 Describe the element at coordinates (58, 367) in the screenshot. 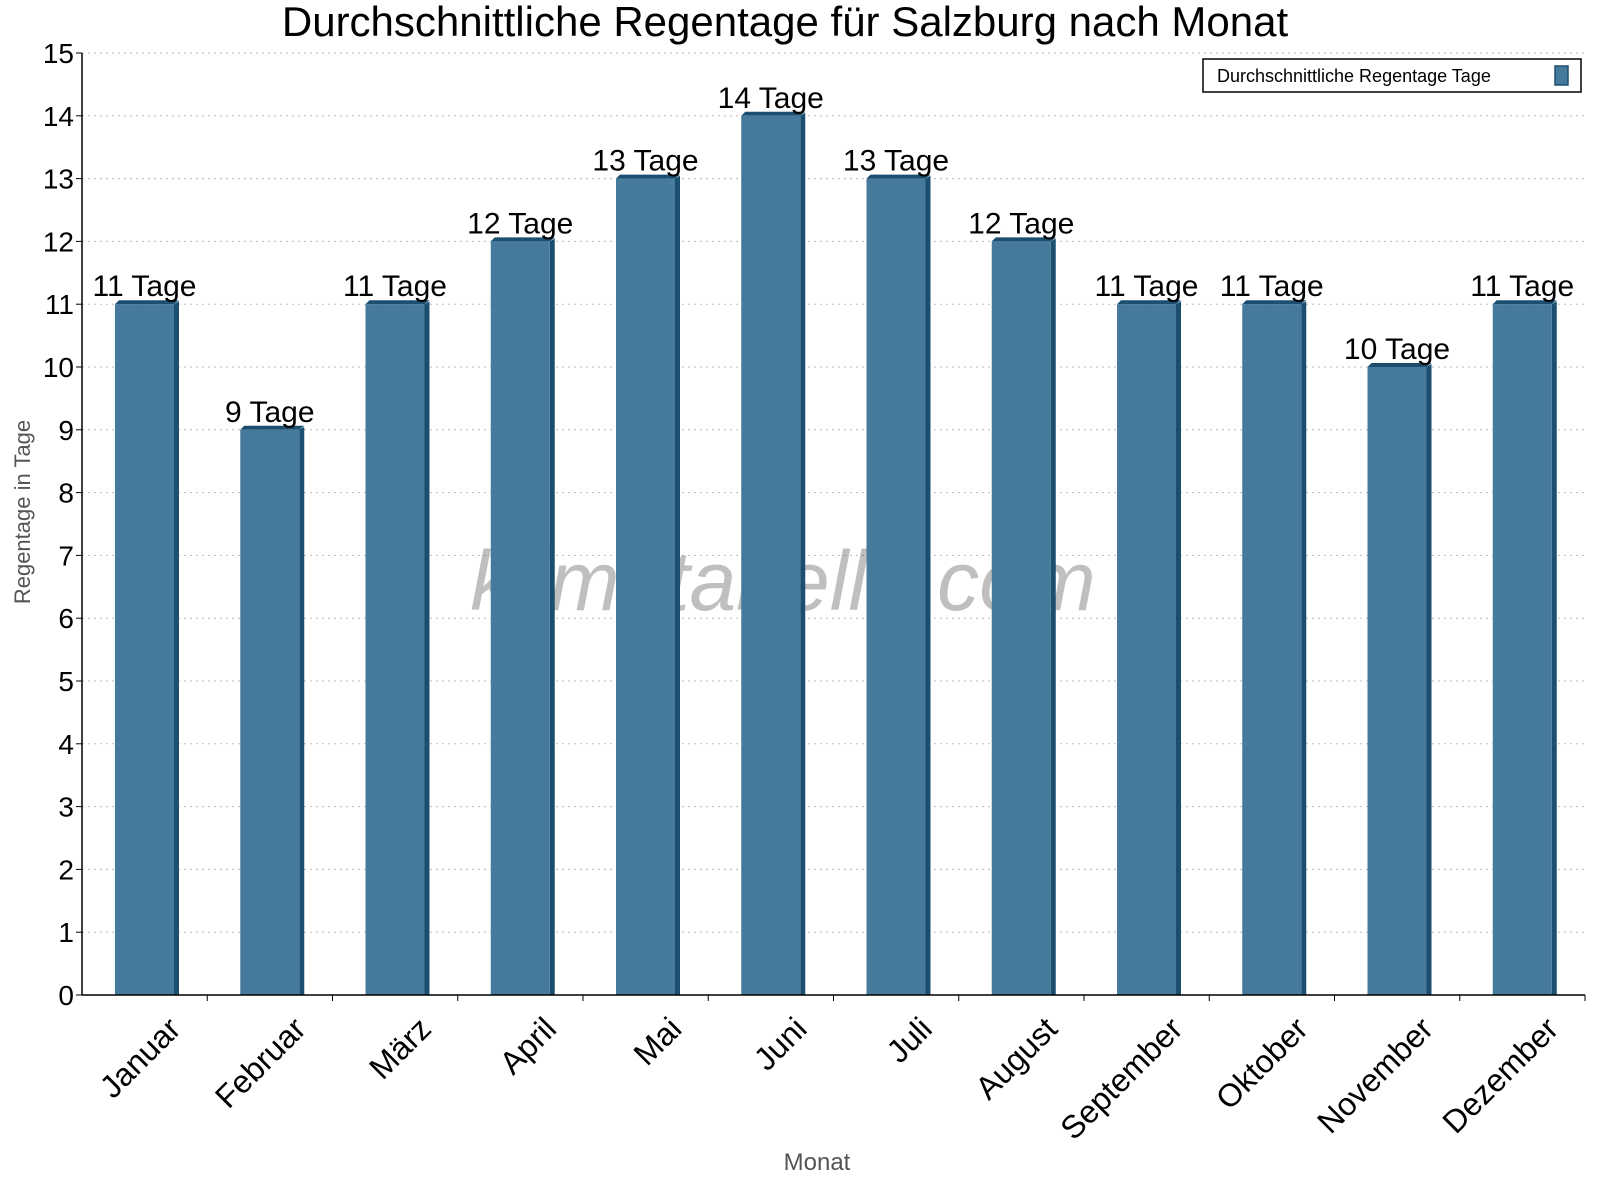

I see `y-tick-label: 10` at that location.